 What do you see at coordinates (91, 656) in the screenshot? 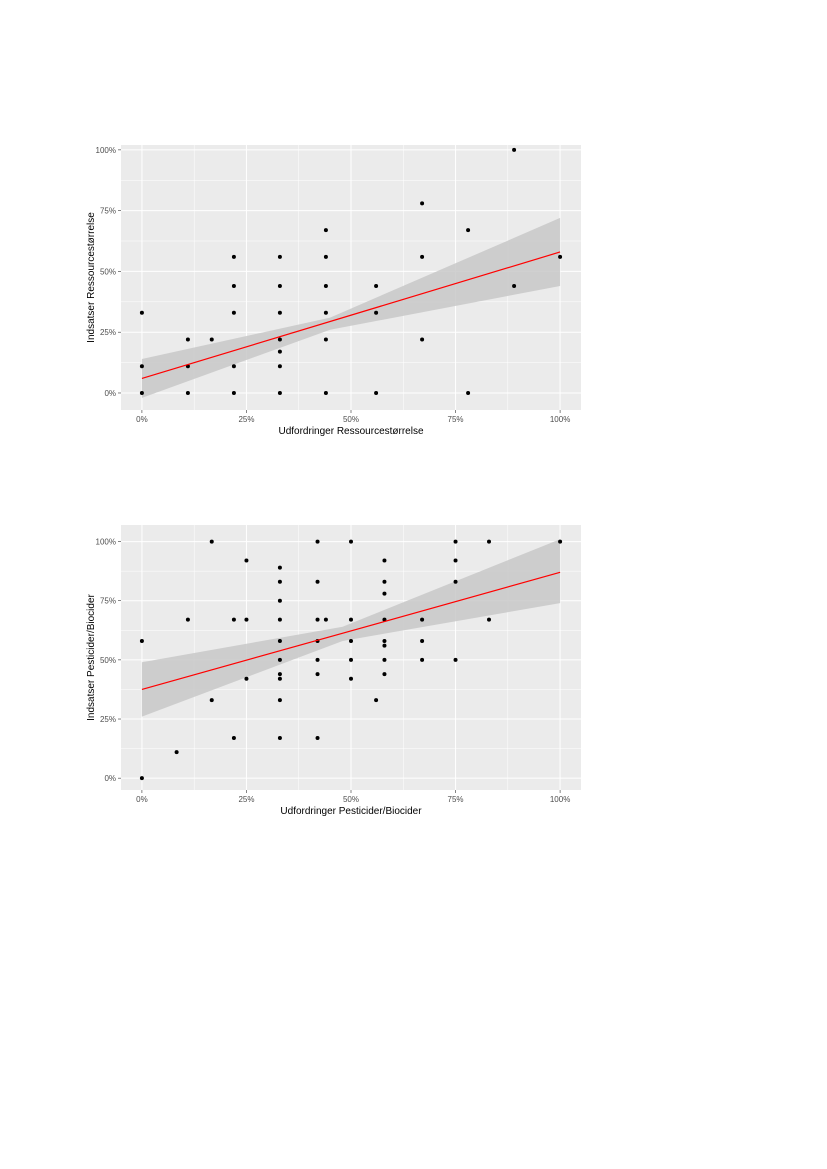
I see `y-axis-title: Indsatser Pesticider/Biocider` at bounding box center [91, 656].